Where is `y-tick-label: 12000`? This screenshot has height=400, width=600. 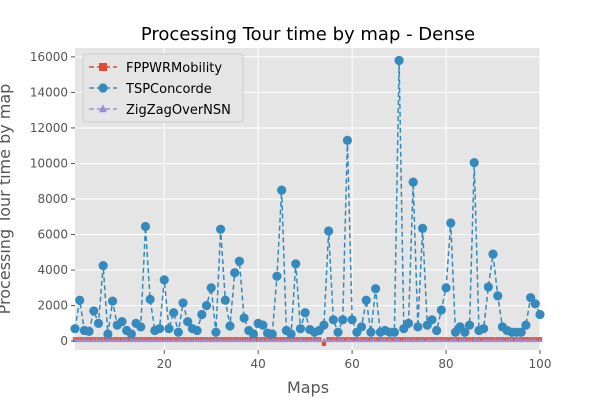
y-tick-label: 12000 is located at coordinates (49, 128).